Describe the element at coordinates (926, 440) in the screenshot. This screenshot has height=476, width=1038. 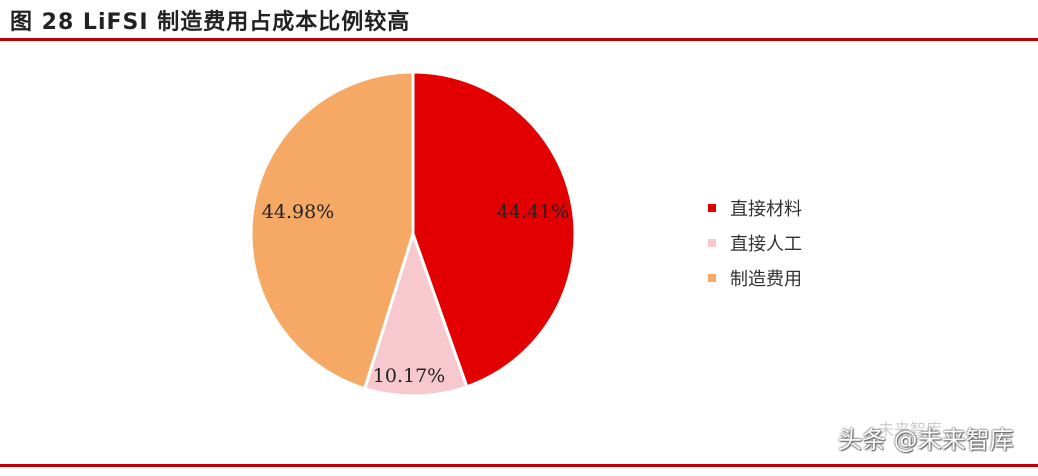
I see `watermark: 头条 @未来智库` at that location.